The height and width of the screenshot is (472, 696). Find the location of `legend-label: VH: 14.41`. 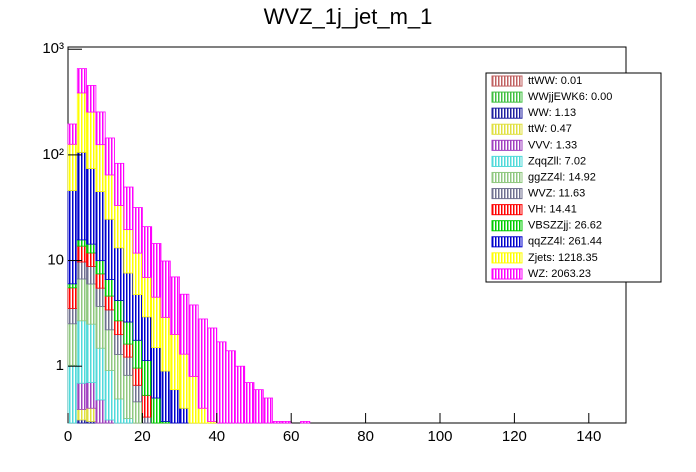

legend-label: VH: 14.41 is located at coordinates (552, 210).